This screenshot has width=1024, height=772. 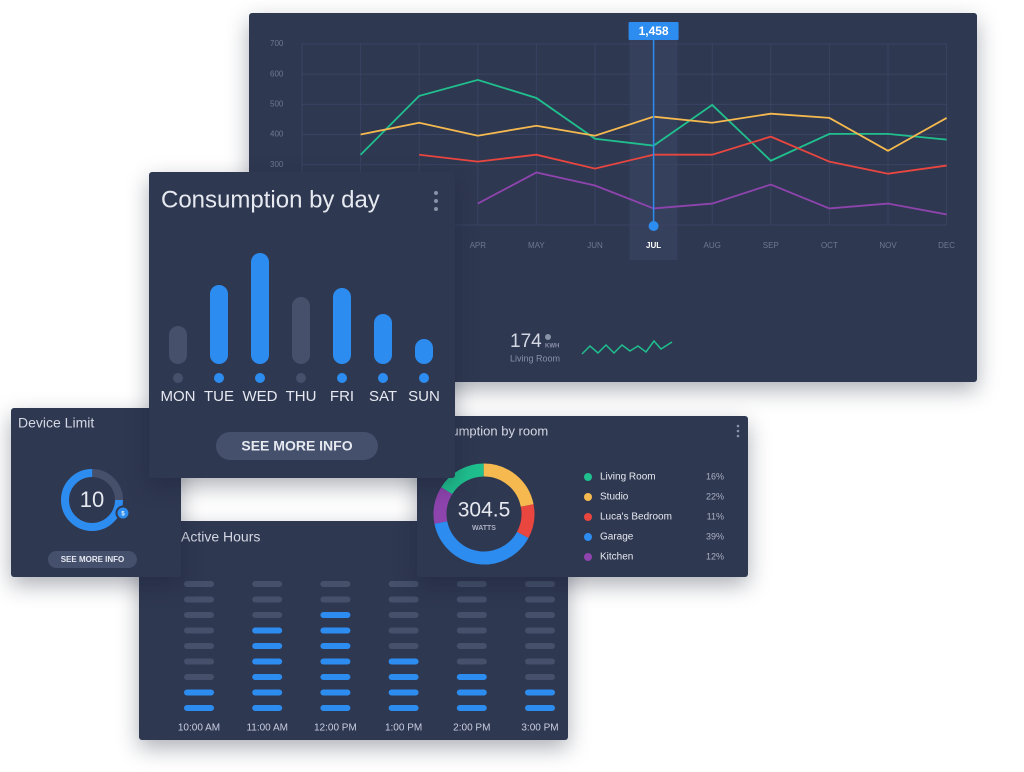 I want to click on stat-value: 174, so click(x=526, y=341).